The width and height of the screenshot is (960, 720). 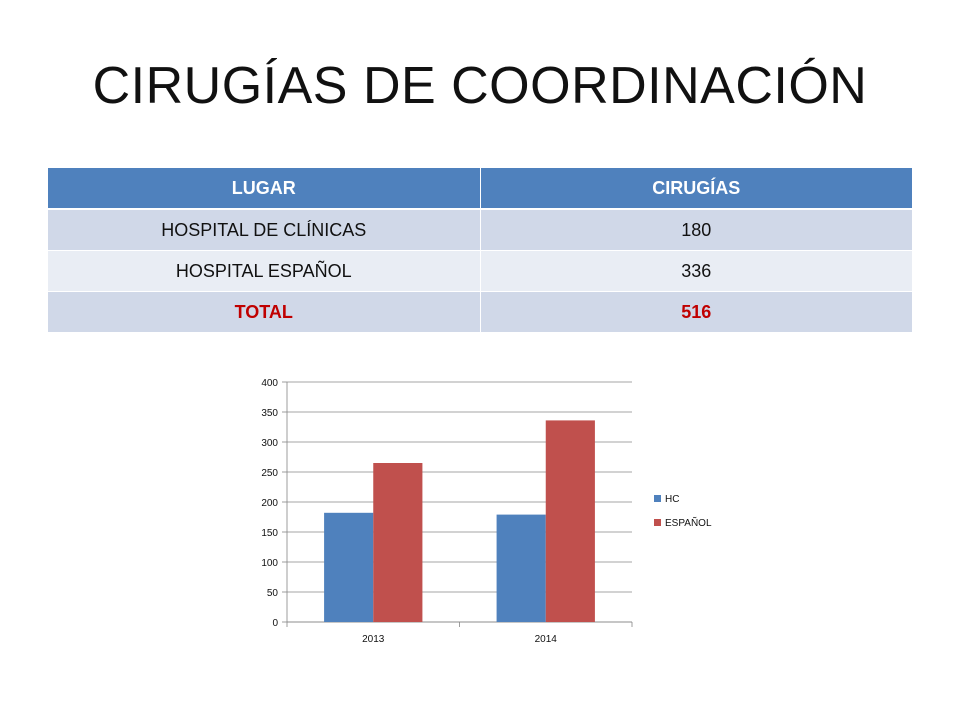 I want to click on legend-label-hc: HC, so click(x=672, y=499).